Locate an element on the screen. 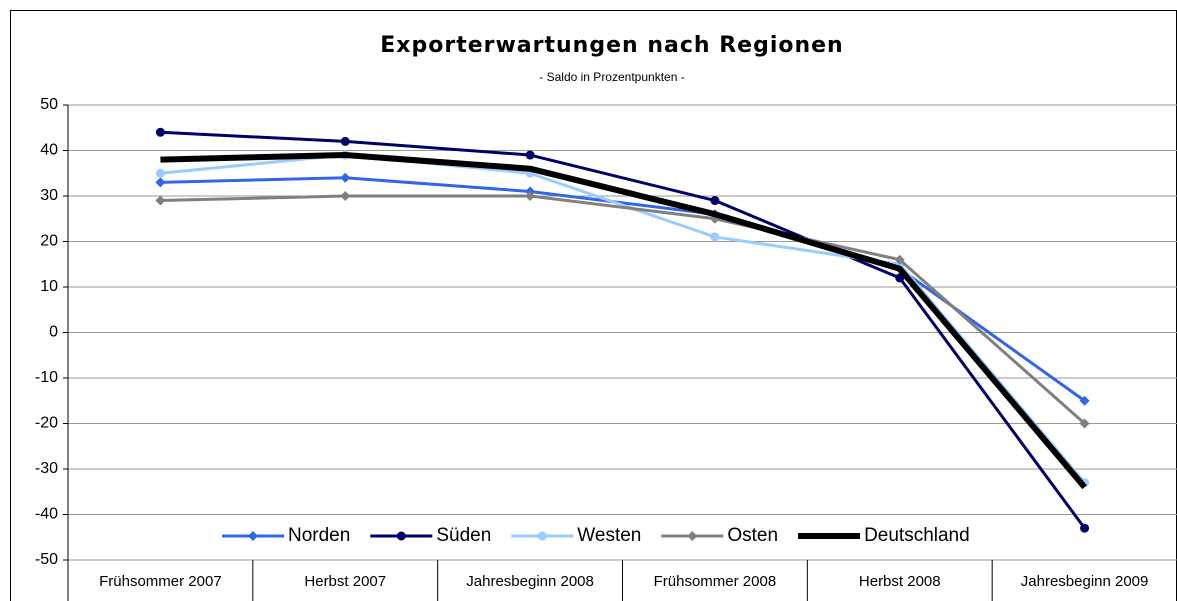 This screenshot has height=601, width=1177. legend-label: Osten is located at coordinates (752, 535).